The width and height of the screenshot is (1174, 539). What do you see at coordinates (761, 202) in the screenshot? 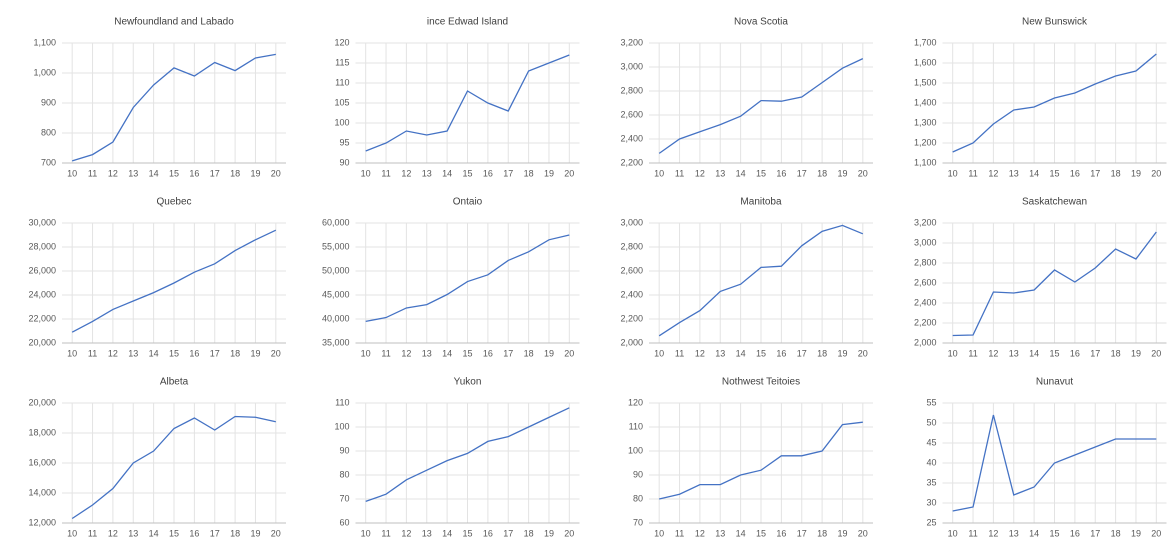
I see `chart-title: Manitoba` at bounding box center [761, 202].